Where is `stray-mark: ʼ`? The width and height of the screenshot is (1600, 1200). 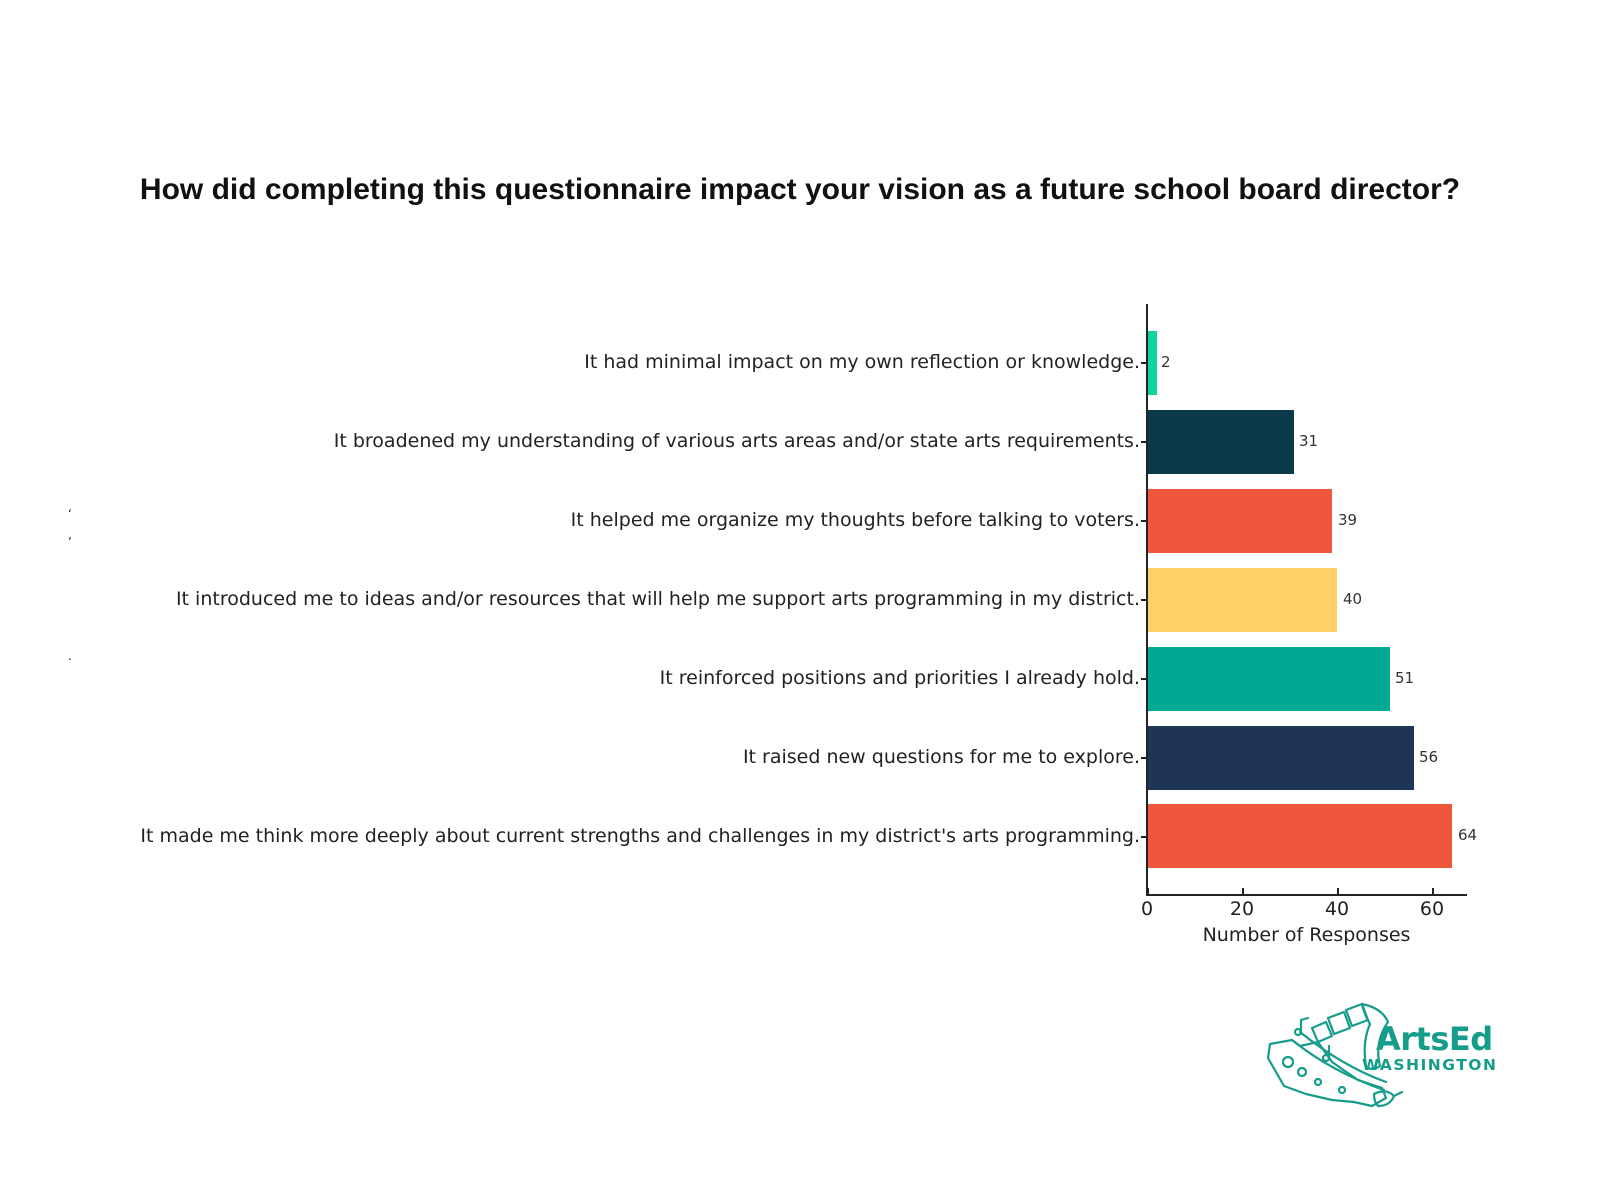 stray-mark: ʼ is located at coordinates (70, 542).